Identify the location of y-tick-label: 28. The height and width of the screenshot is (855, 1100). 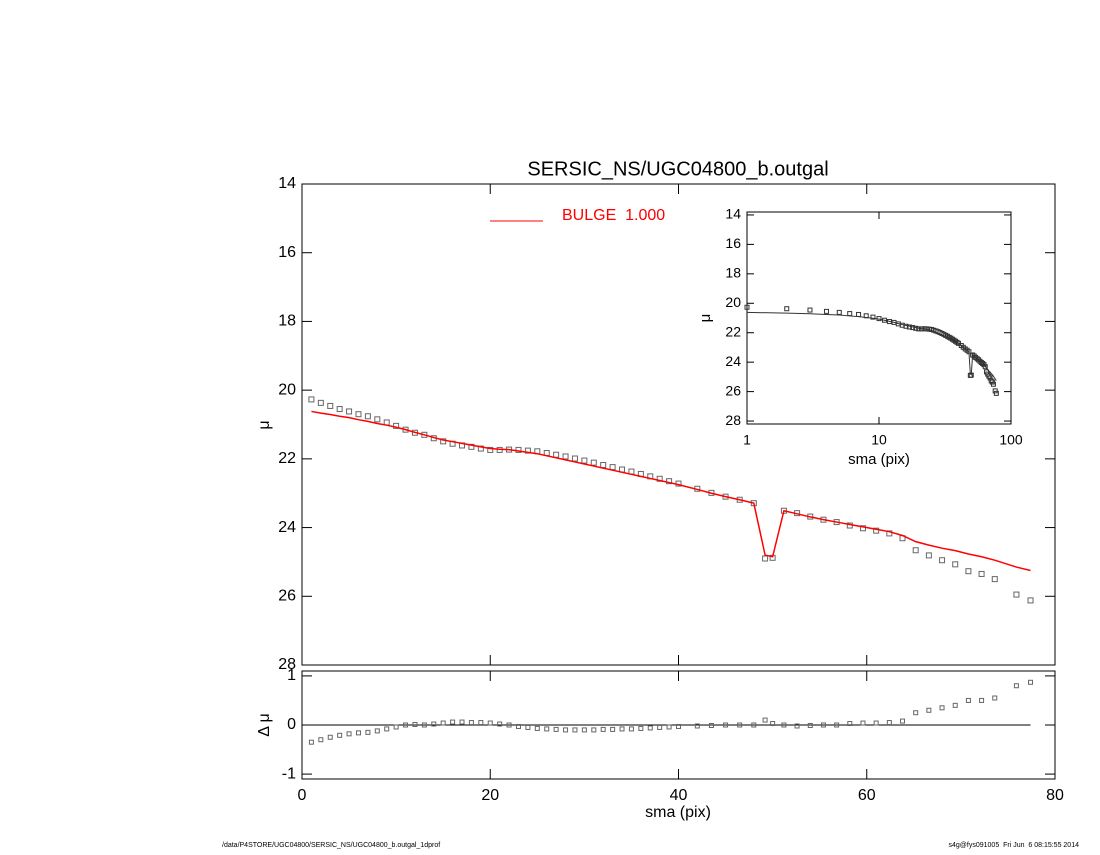
(287, 664).